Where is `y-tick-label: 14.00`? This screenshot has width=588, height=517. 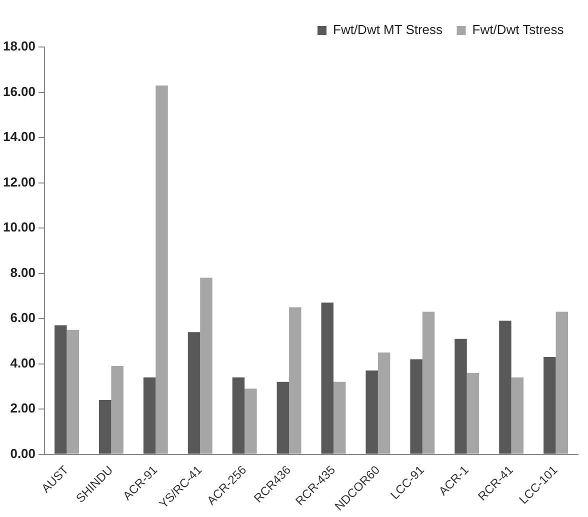 y-tick-label: 14.00 is located at coordinates (19, 136).